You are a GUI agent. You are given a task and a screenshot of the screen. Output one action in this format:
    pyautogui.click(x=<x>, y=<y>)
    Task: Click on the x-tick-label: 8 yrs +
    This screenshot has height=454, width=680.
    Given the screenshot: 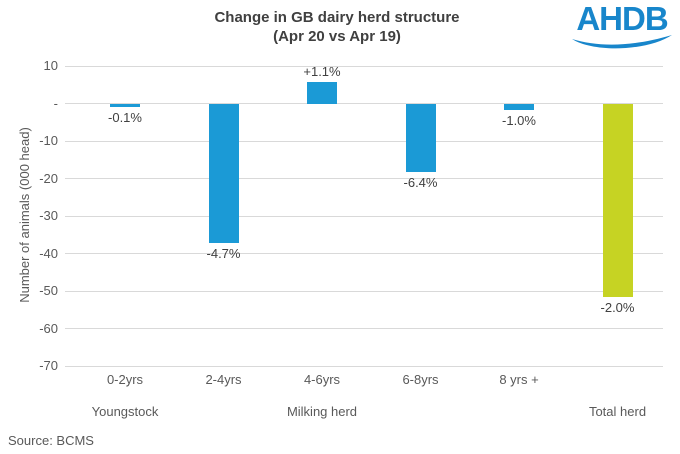 What is the action you would take?
    pyautogui.click(x=519, y=379)
    